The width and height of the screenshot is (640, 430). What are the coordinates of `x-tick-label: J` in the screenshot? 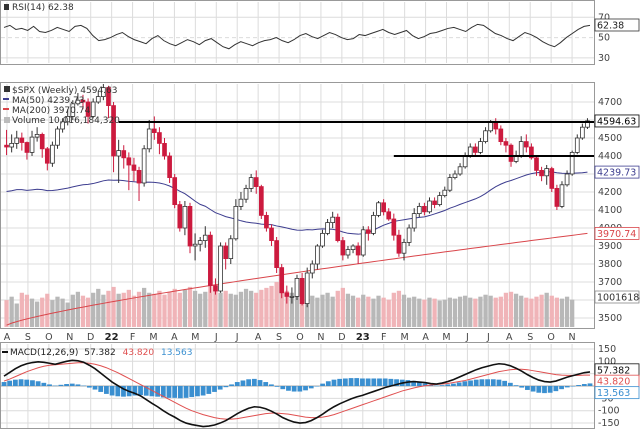 It's located at (467, 337).